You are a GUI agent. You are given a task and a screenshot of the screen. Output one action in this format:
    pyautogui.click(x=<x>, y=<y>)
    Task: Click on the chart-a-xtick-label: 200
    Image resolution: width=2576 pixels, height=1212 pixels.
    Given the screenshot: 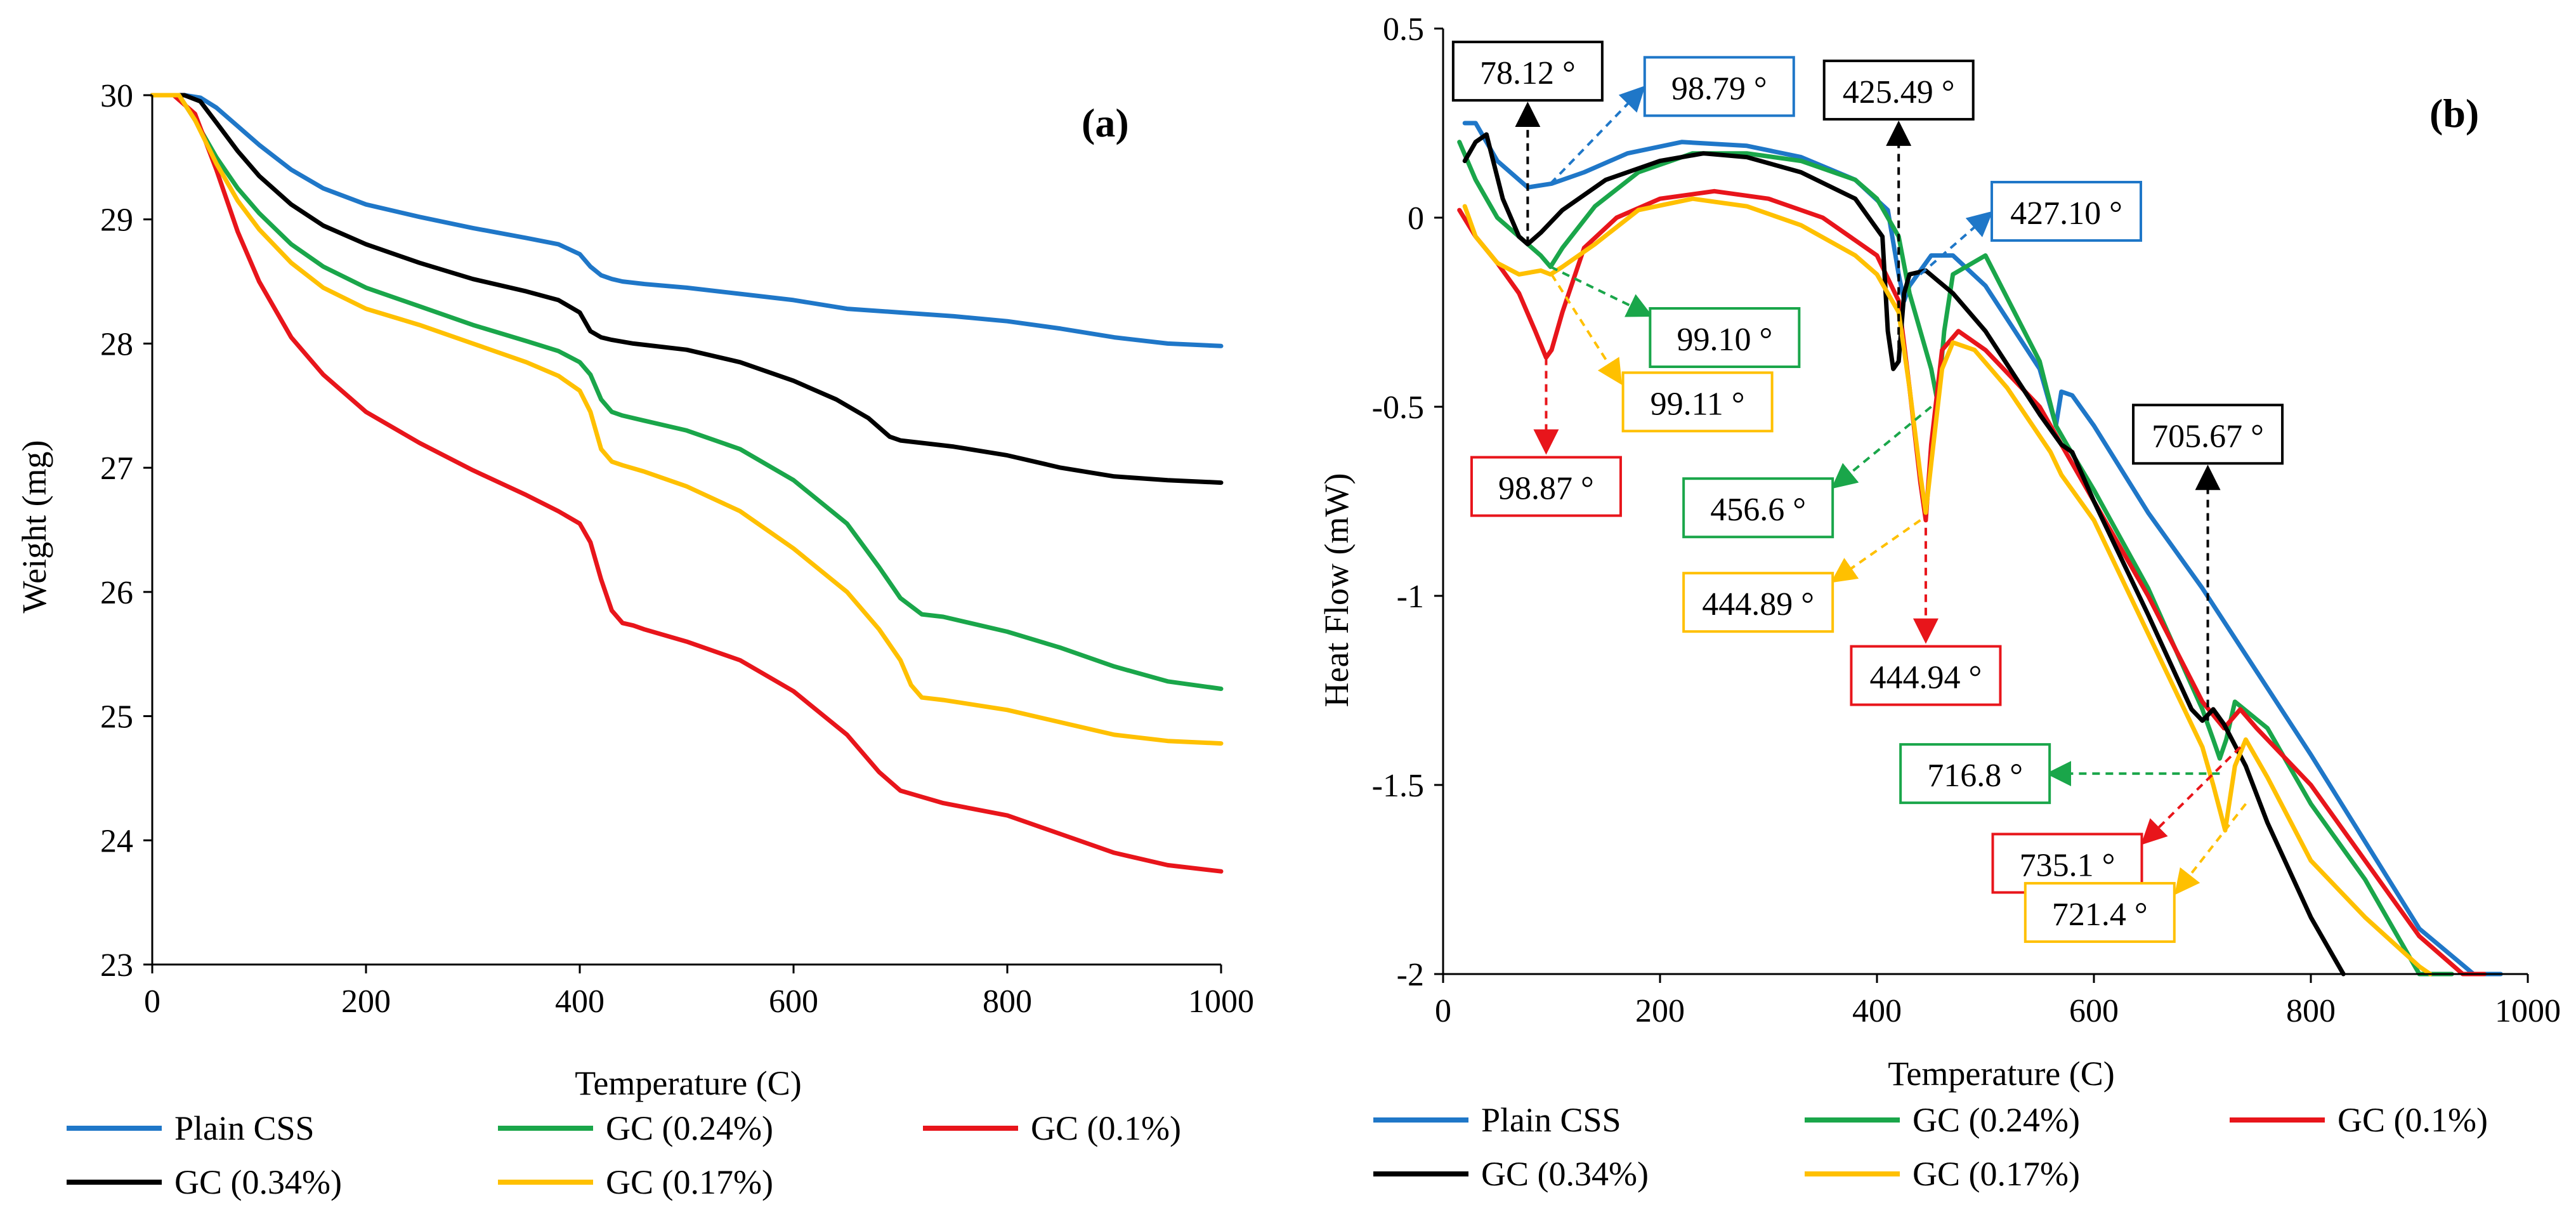 What is the action you would take?
    pyautogui.click(x=366, y=1002)
    